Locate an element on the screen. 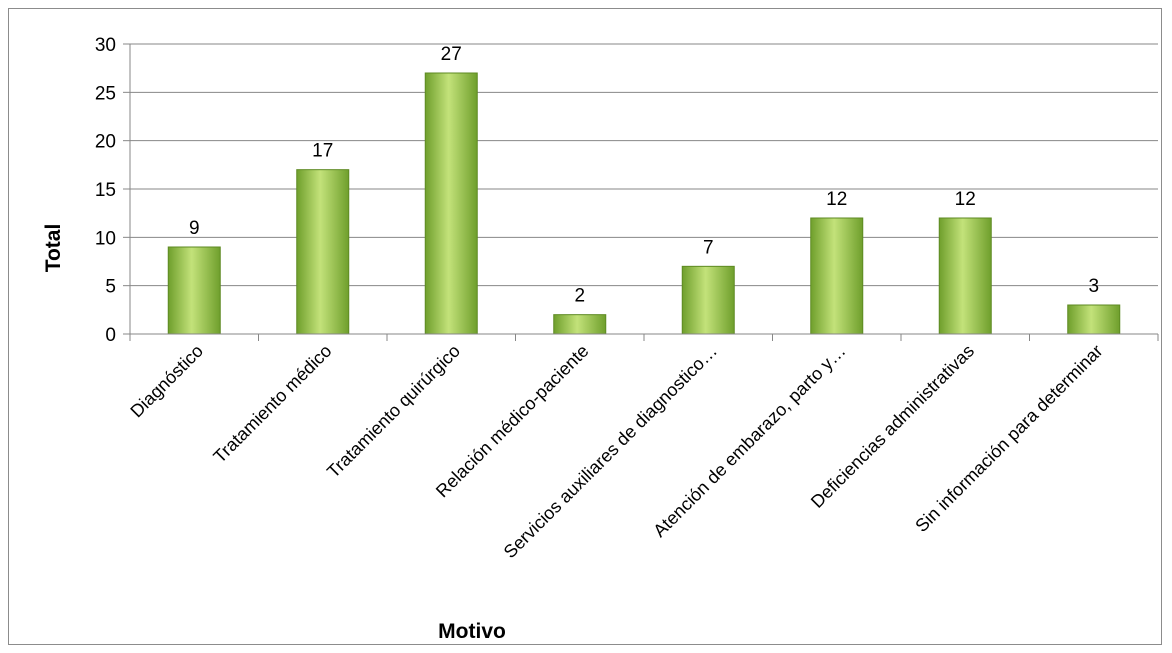  x-tick-label: Relación médico-paciente is located at coordinates (512, 421).